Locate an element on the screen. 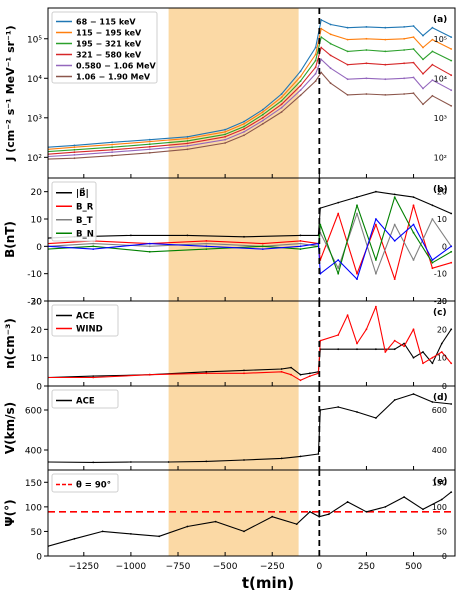 The height and width of the screenshot is (598, 460). y-tick-label-inner: 100 is located at coordinates (439, 507).